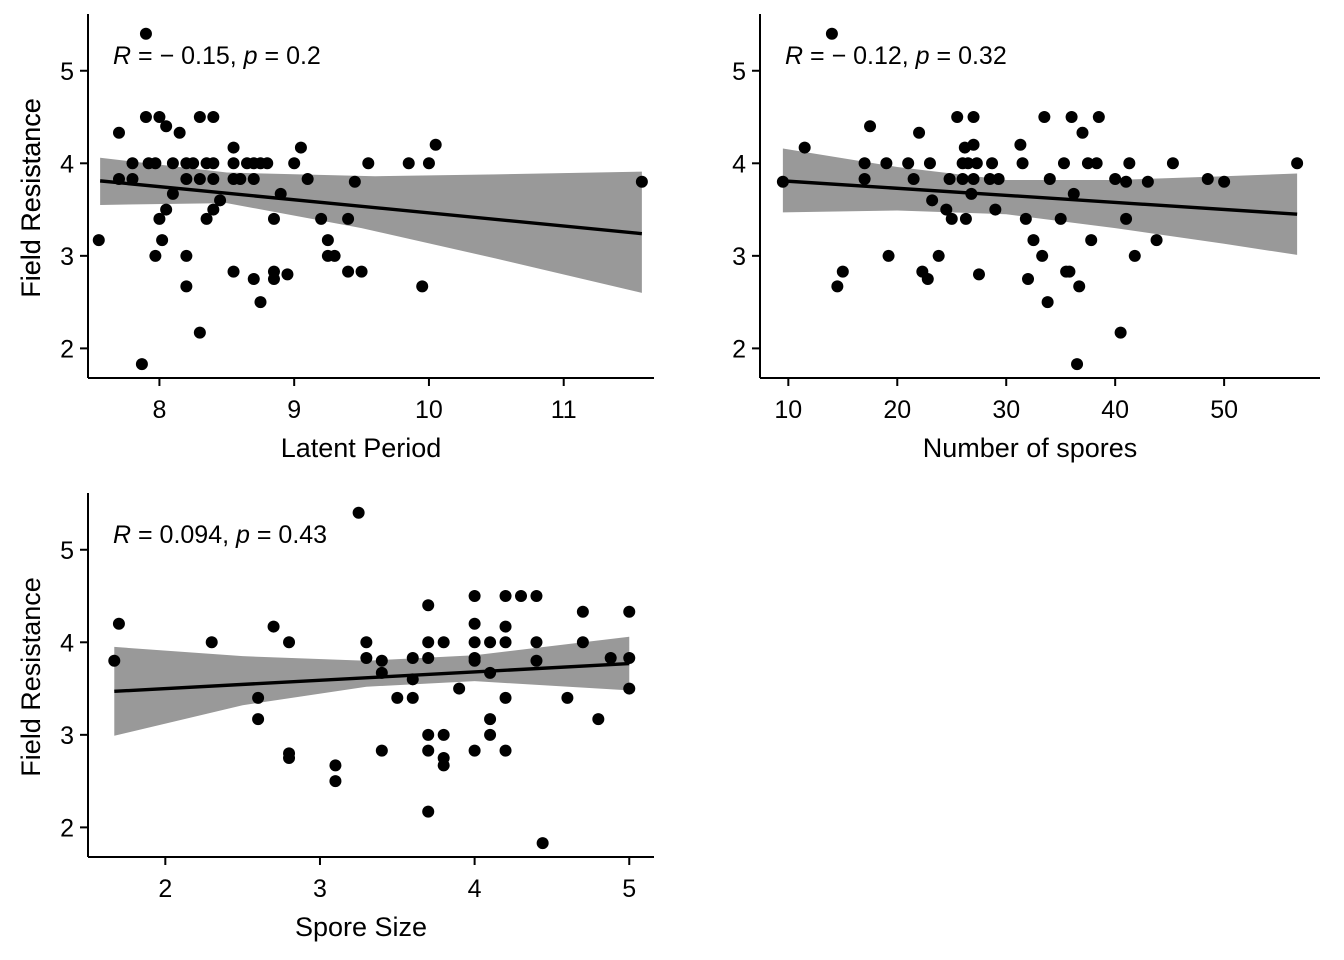 This screenshot has height=960, width=1344. Describe the element at coordinates (968, 56) in the screenshot. I see `annotation-p-value: = 0.32` at that location.